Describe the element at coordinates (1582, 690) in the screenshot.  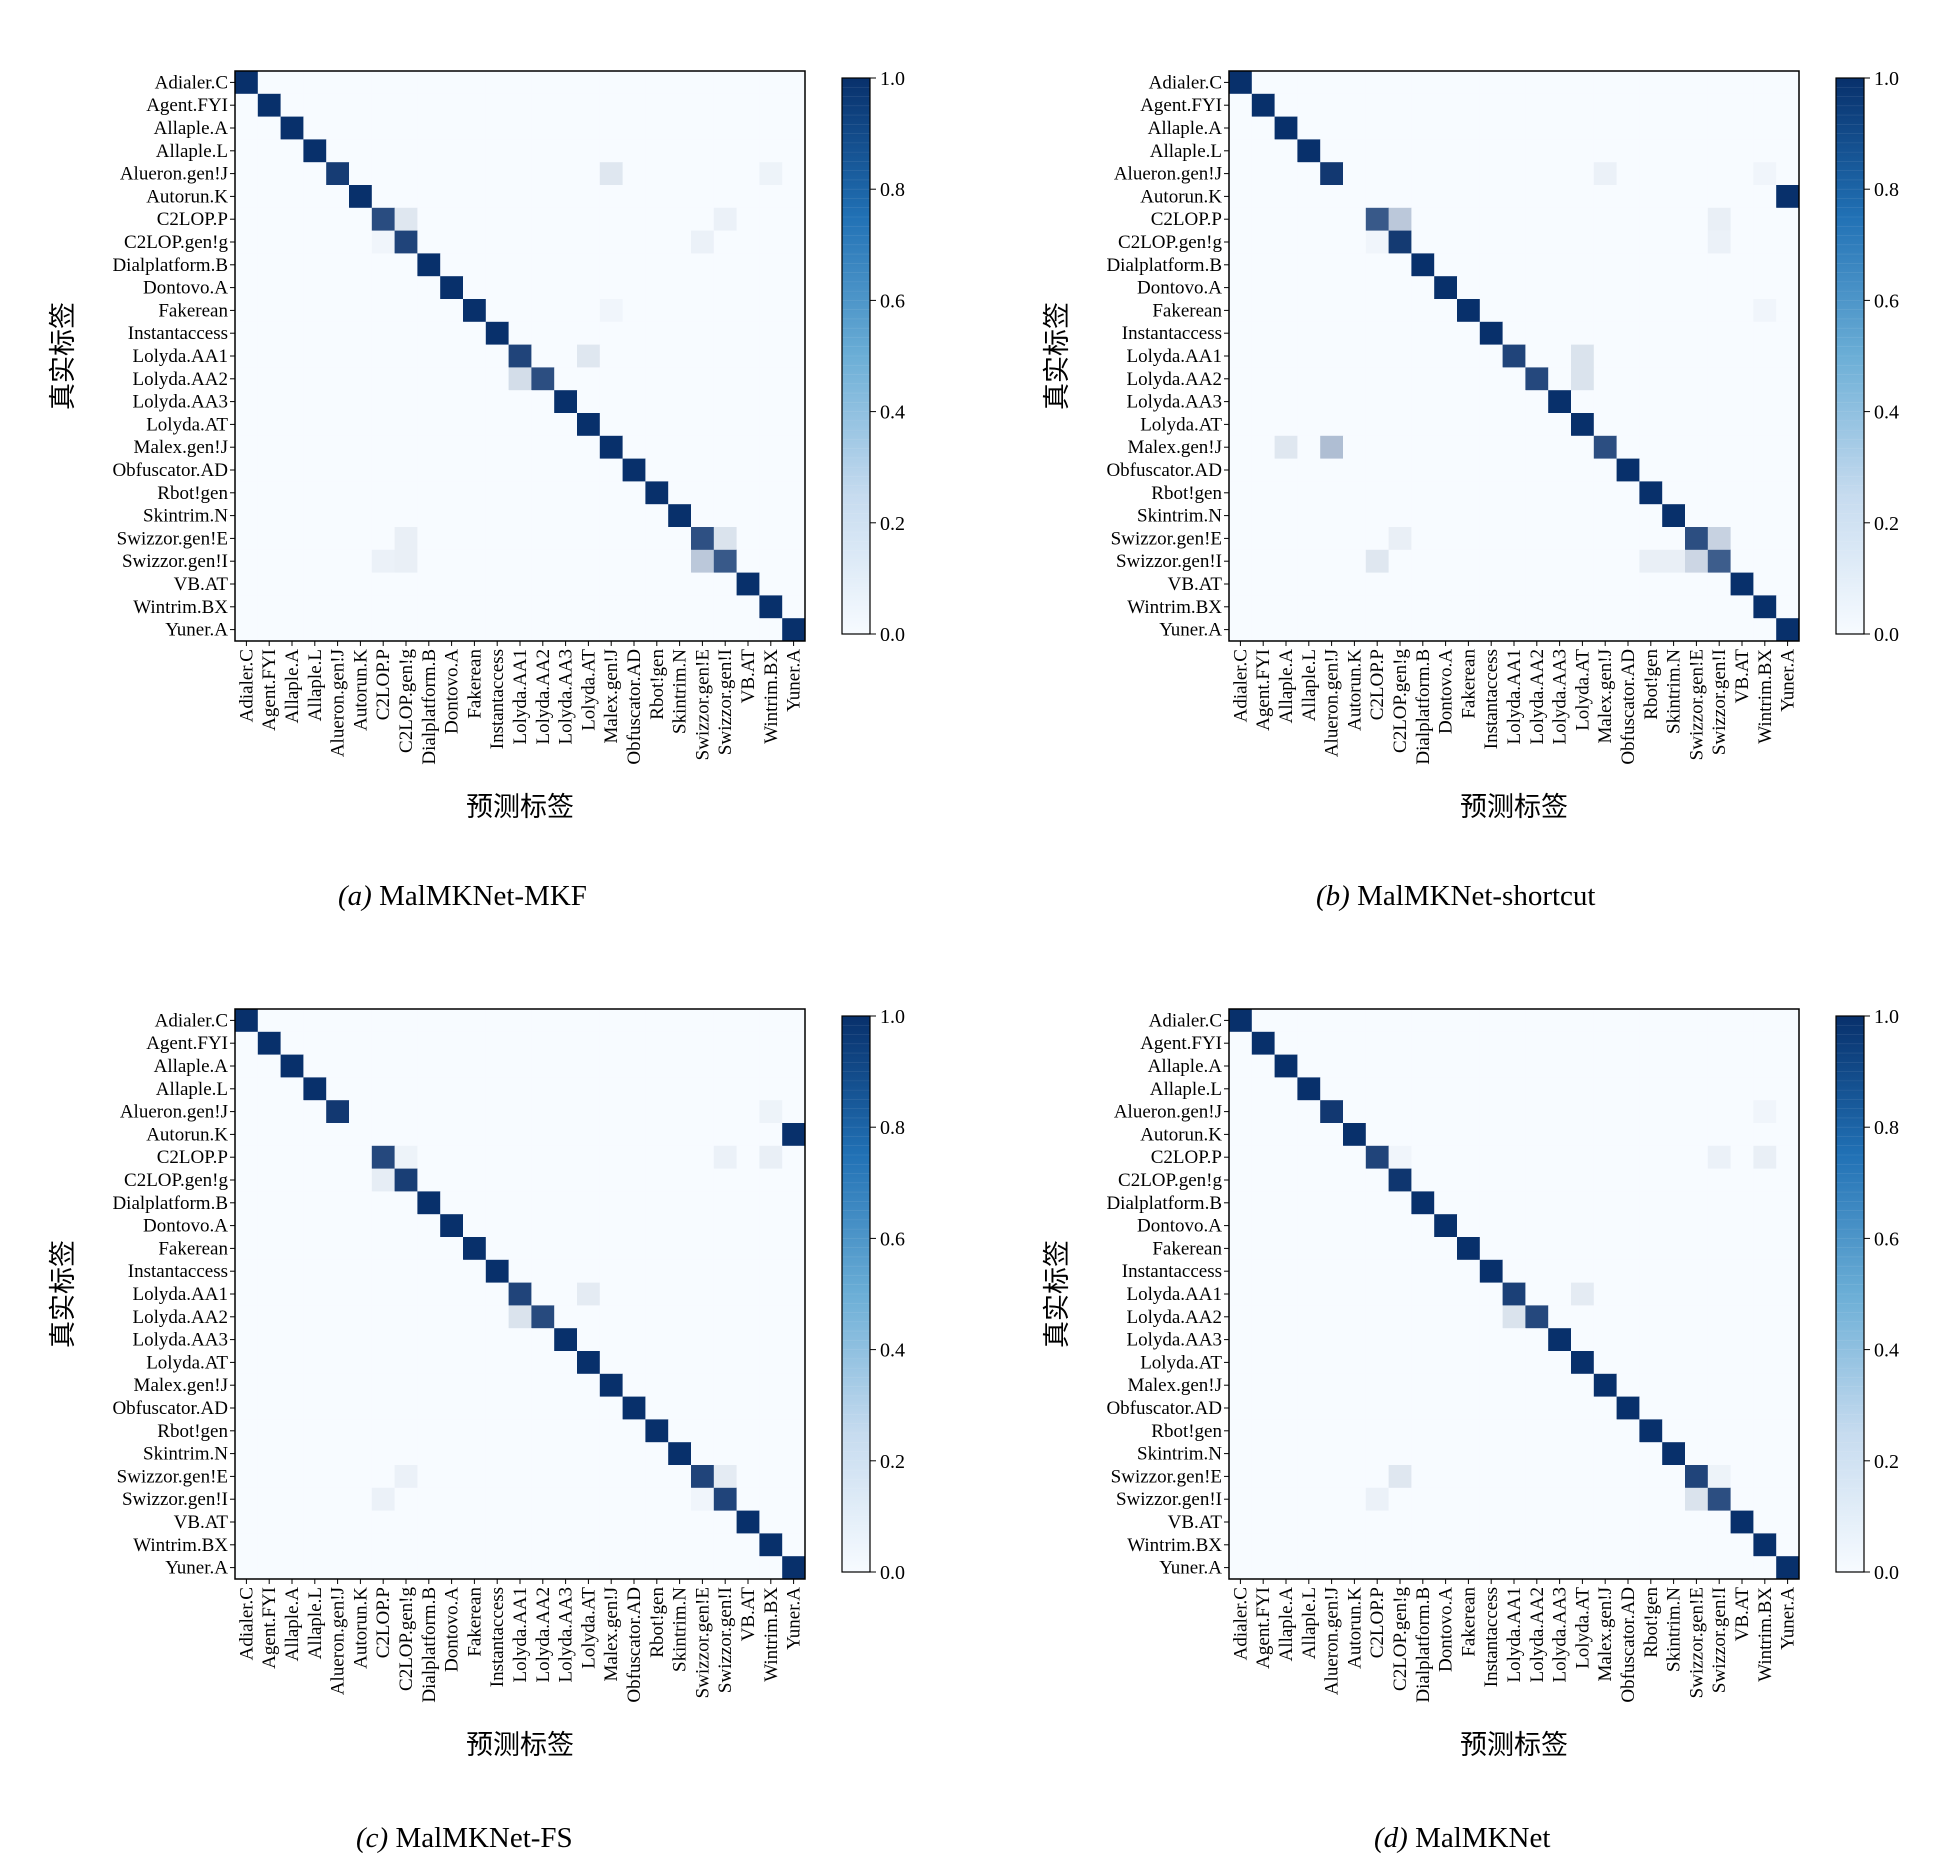
I see `x-tick-label: Lolyda.AT` at that location.